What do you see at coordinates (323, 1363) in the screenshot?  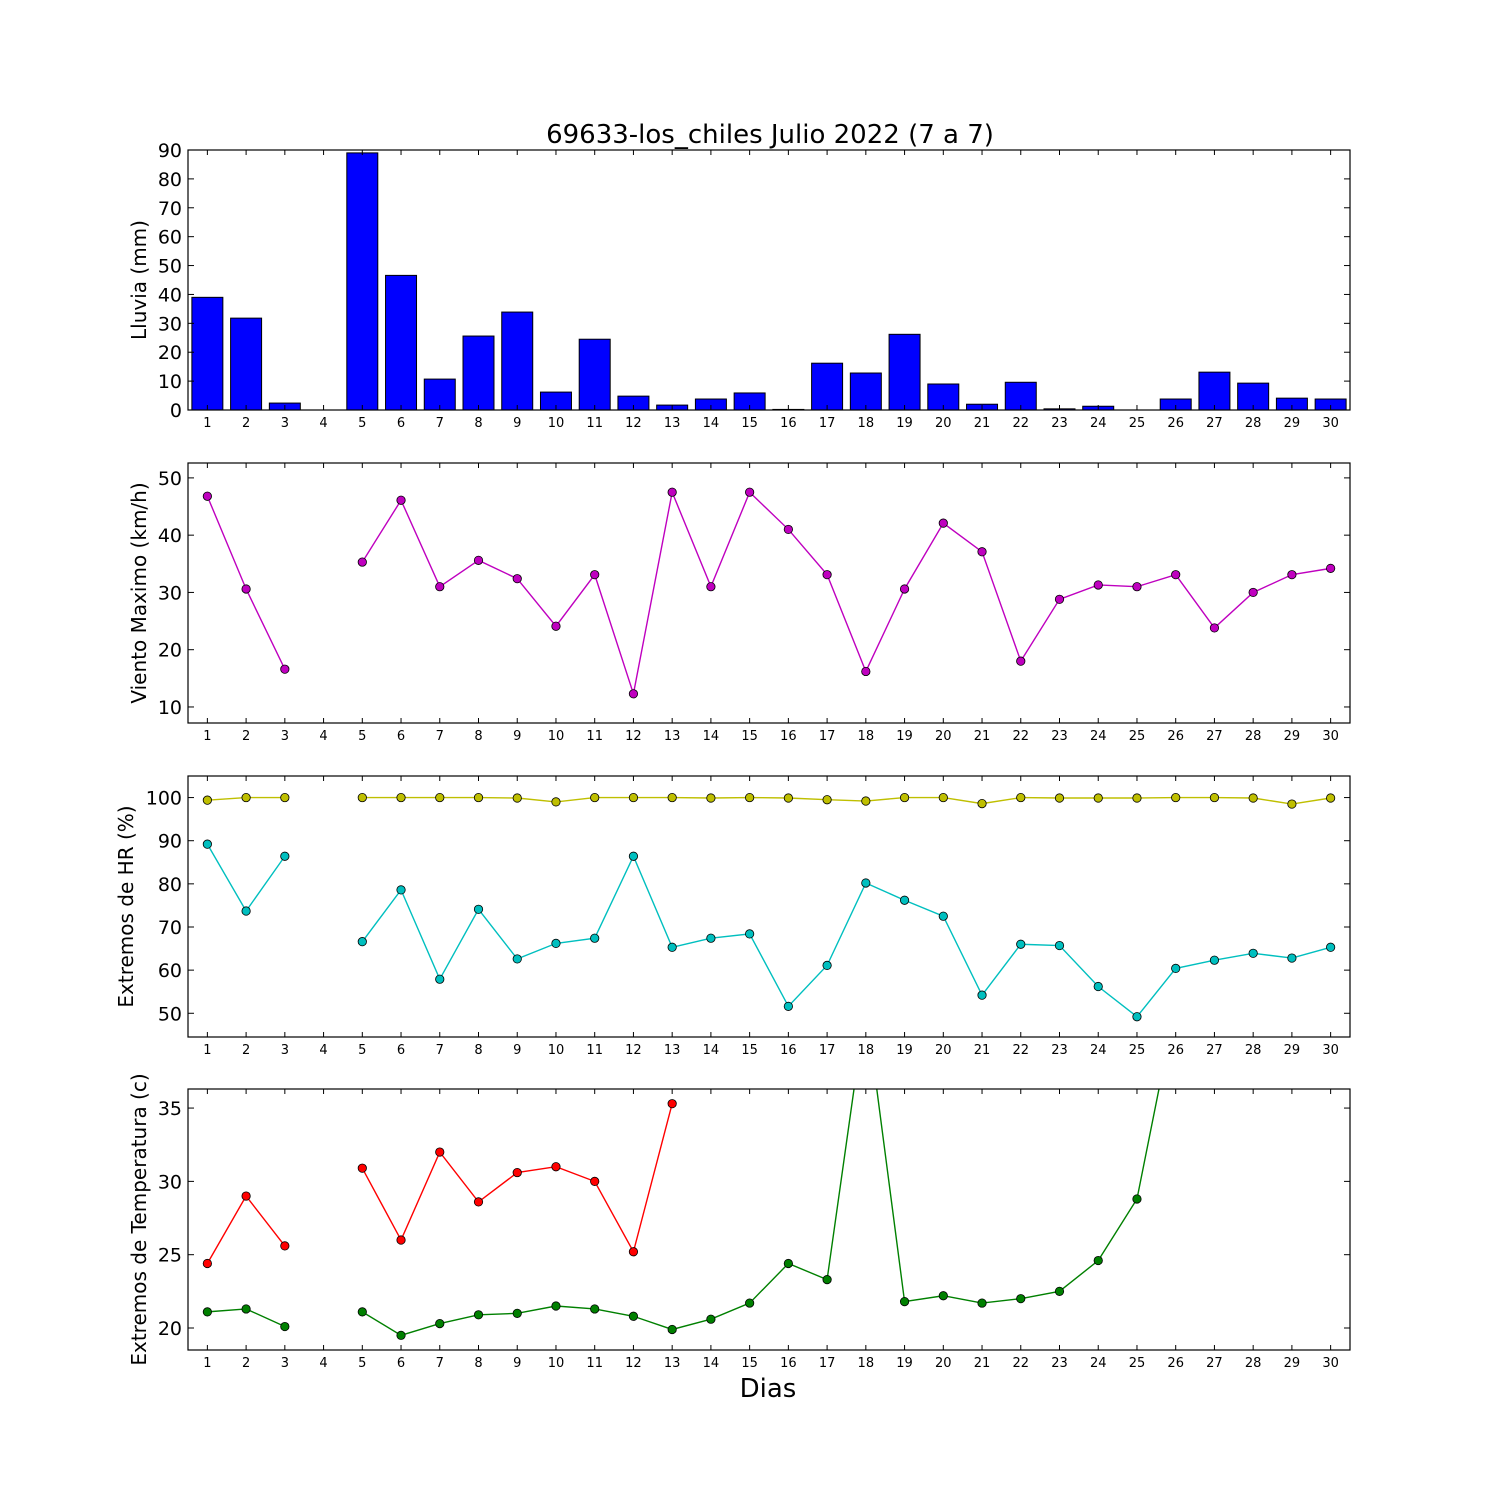 I see `x-tick-label-temperatura-4: 4` at bounding box center [323, 1363].